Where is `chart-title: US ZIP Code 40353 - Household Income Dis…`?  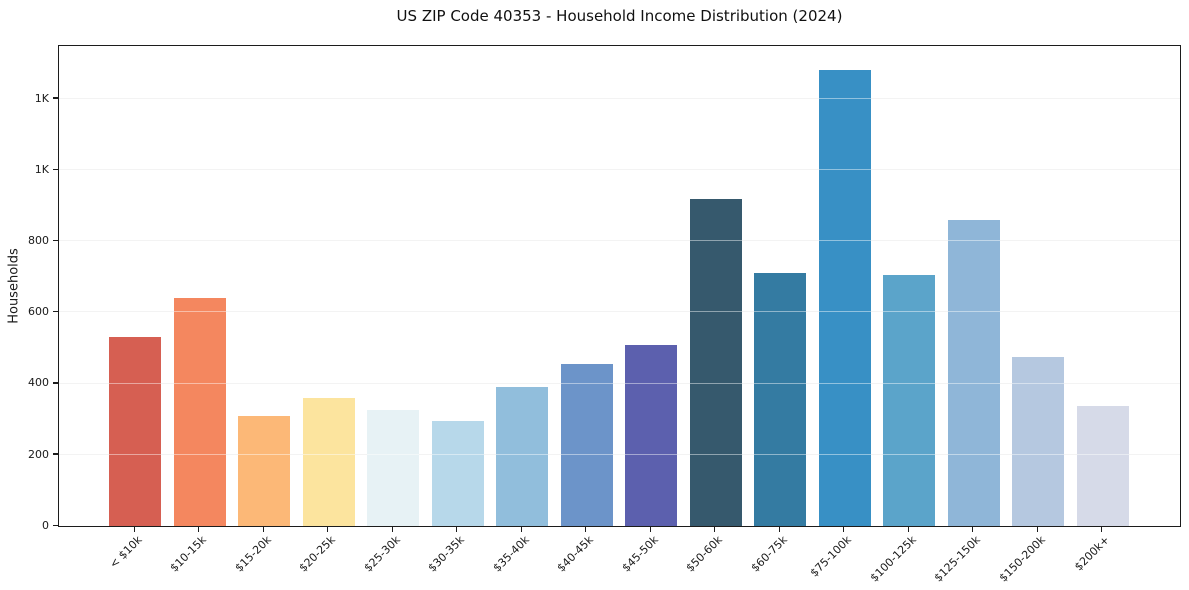
chart-title: US ZIP Code 40353 - Household Income Dis… is located at coordinates (619, 16).